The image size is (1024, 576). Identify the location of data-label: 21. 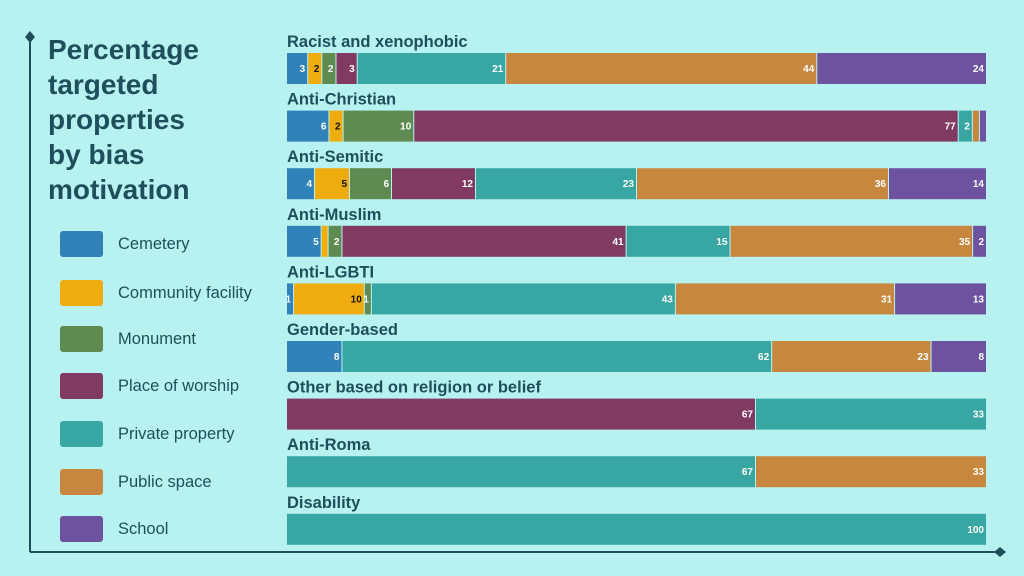
(498, 69).